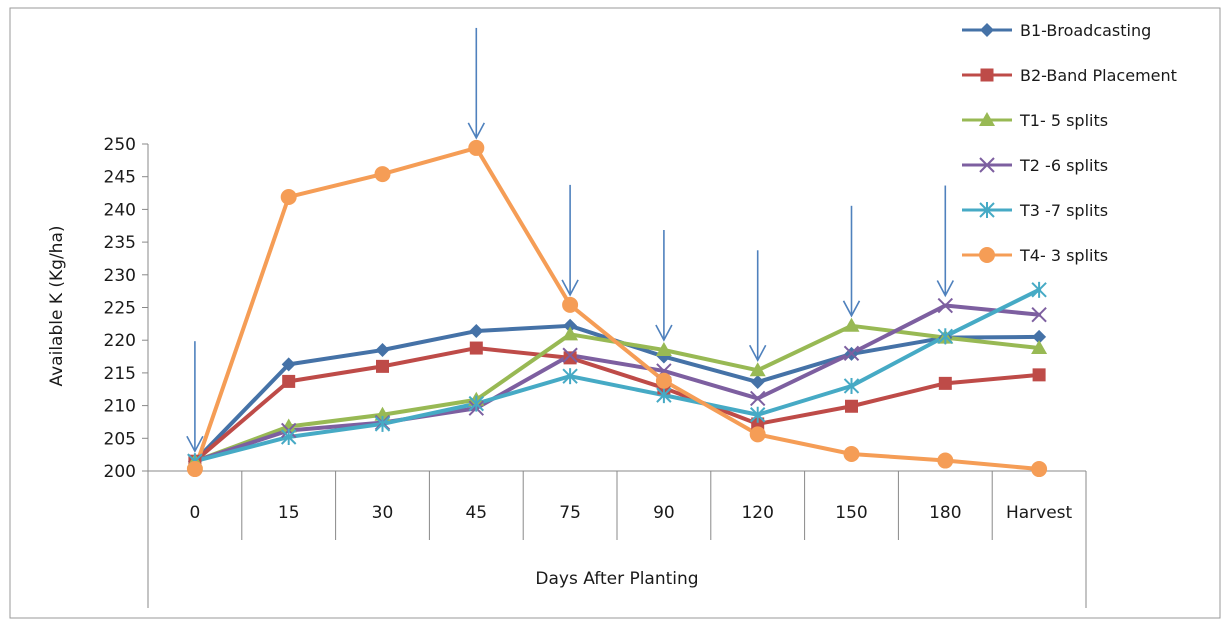 This screenshot has width=1225, height=623. I want to click on legend-entry: B1-Broadcasting, so click(1056, 30).